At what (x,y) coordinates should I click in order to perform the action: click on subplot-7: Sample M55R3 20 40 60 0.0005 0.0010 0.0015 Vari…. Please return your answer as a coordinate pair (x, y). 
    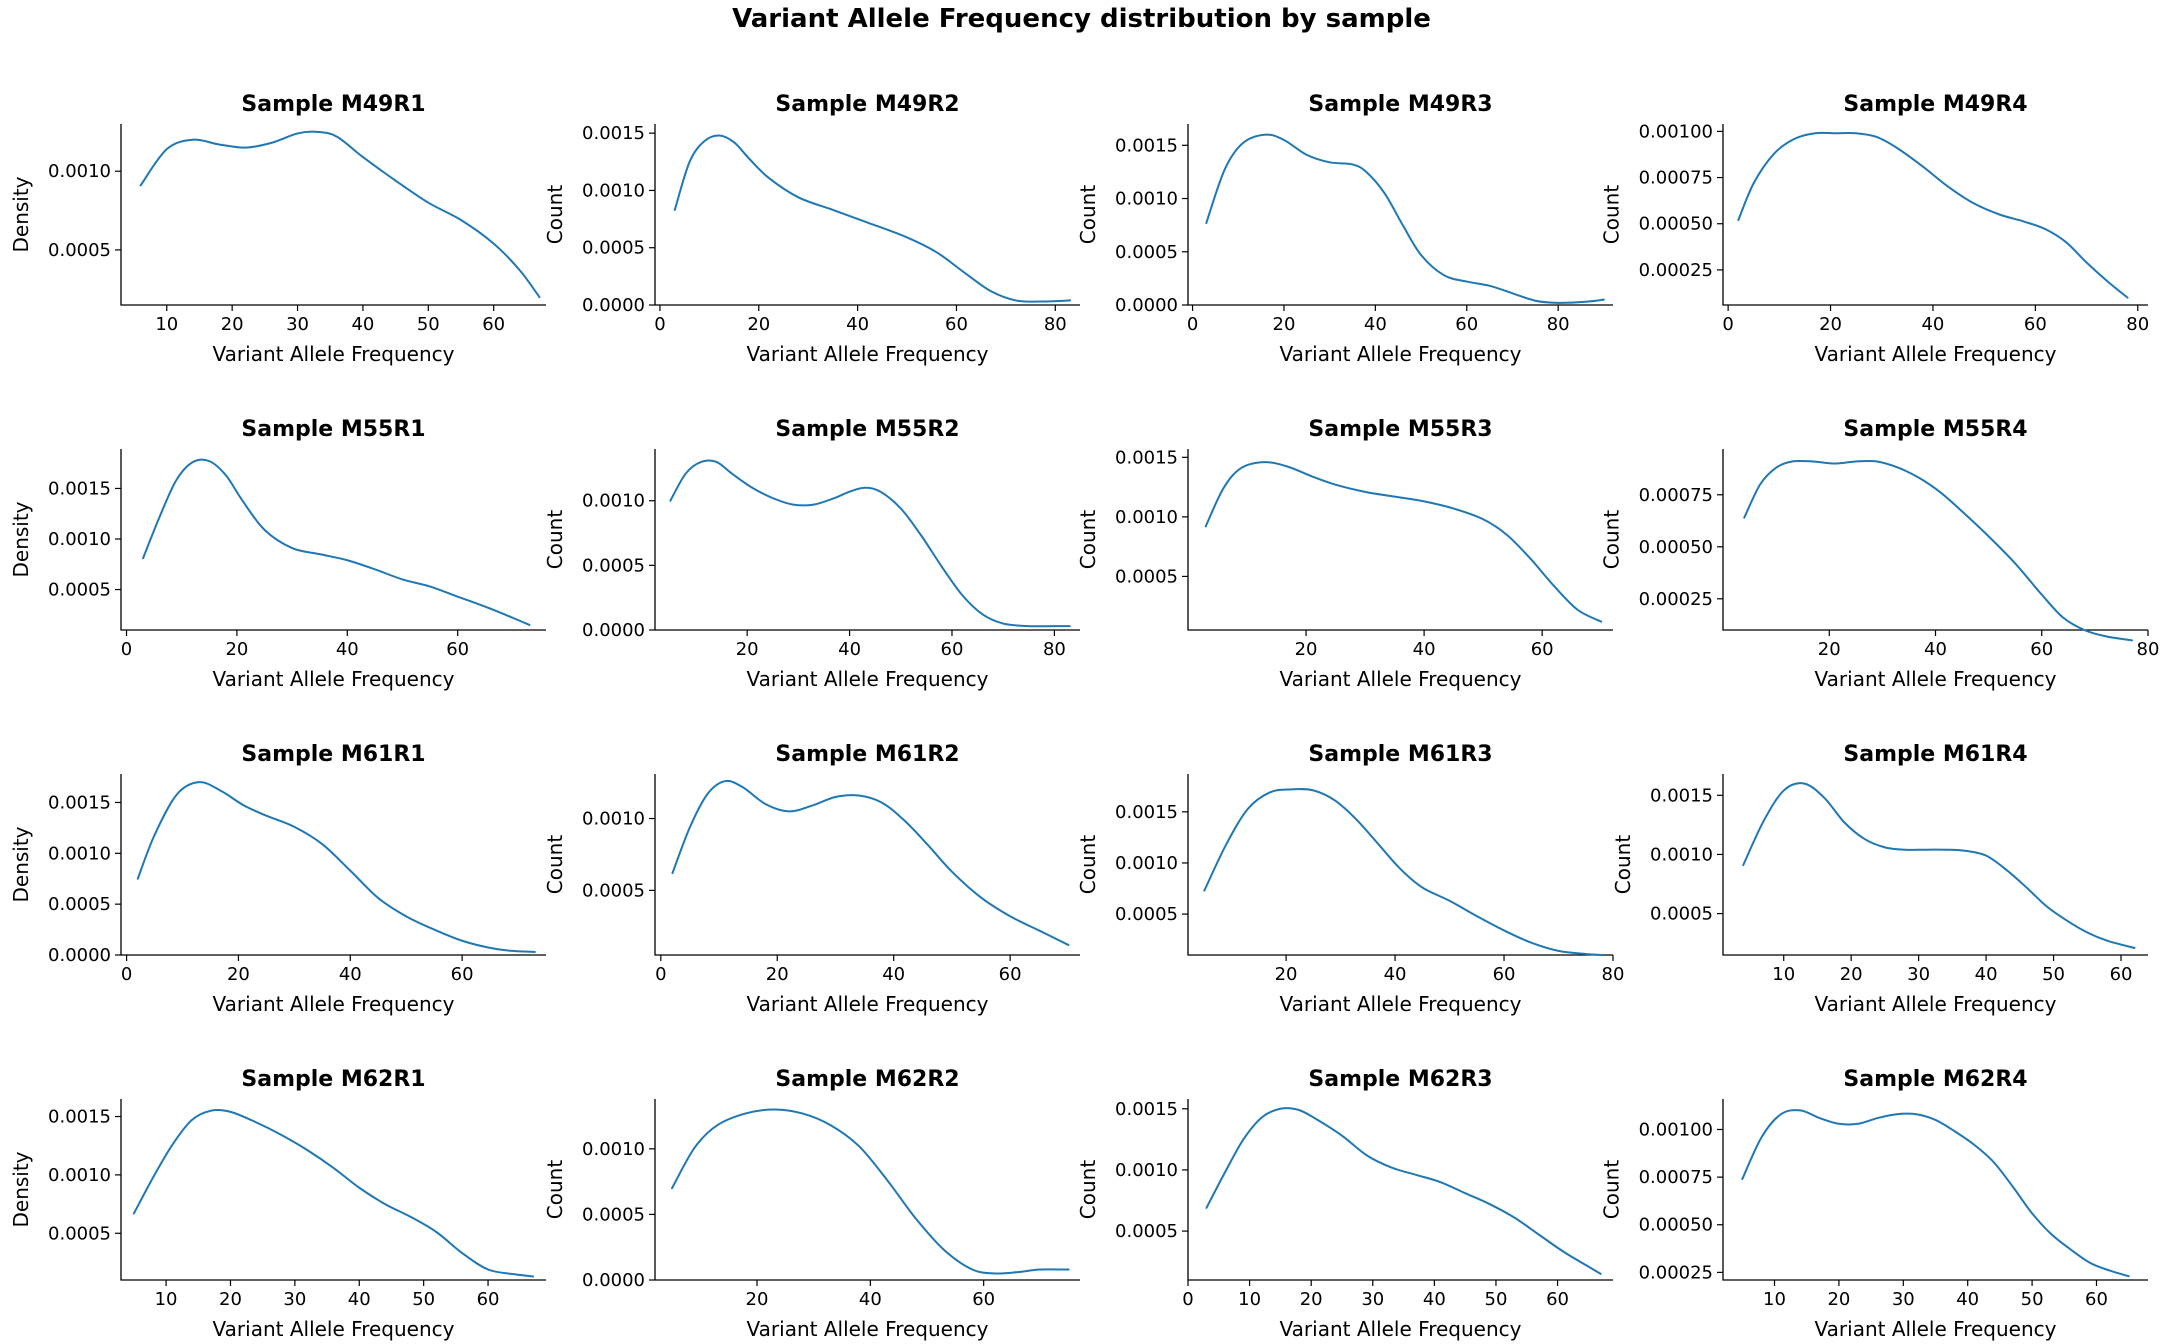
    Looking at the image, I should click on (1344, 554).